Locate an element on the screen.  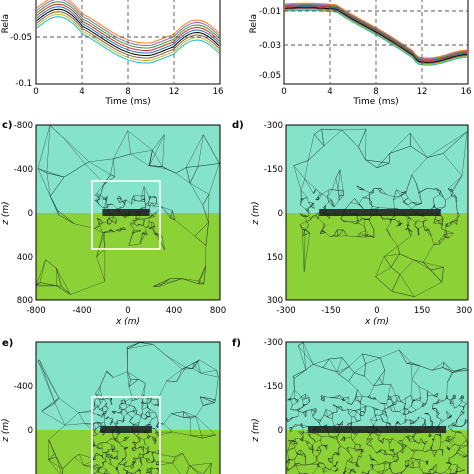
top-left-dashes is located at coordinates (128, 42).